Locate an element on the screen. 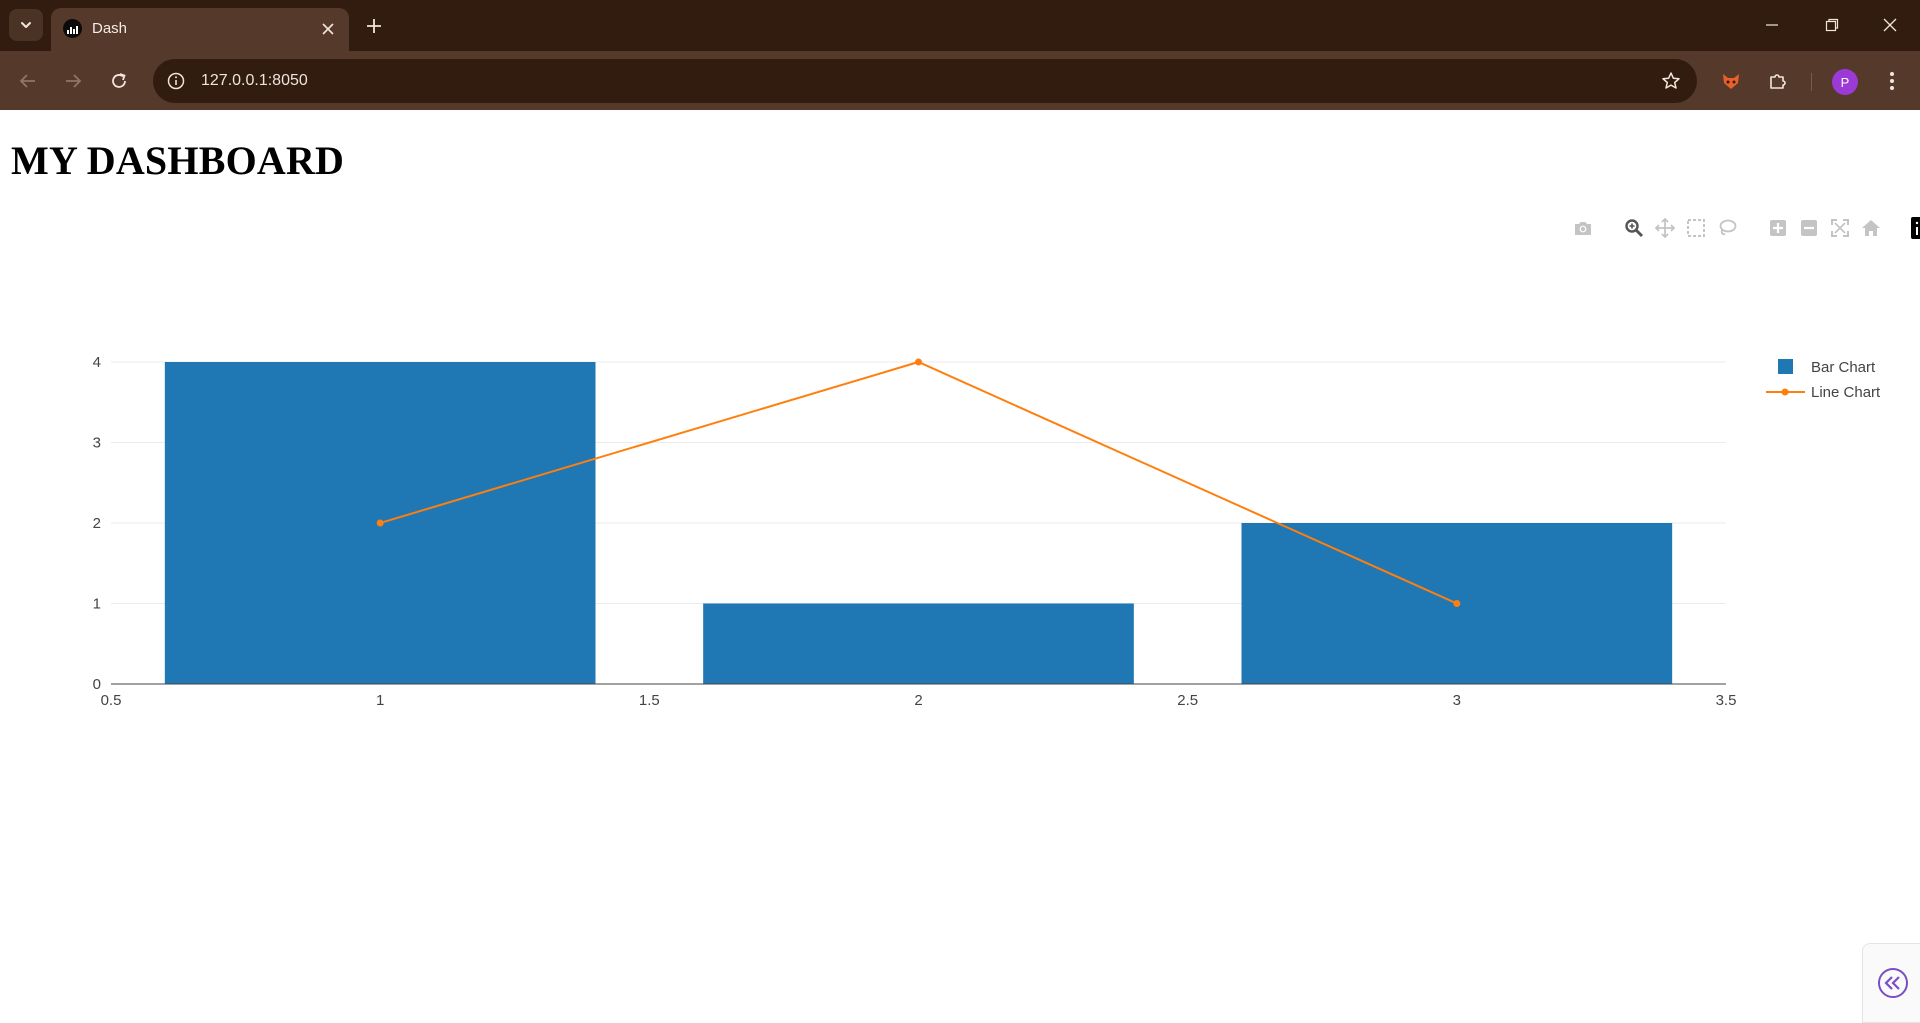  x-tick-label: 3.5 is located at coordinates (1726, 700).